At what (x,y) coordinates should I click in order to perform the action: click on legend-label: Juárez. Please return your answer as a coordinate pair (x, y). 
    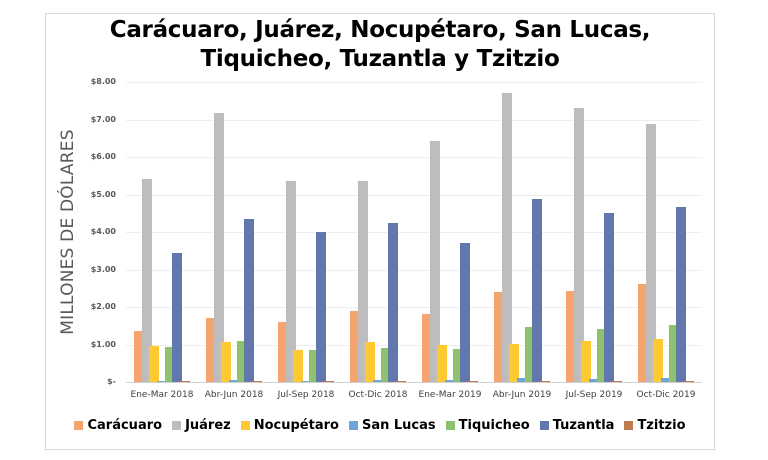
    Looking at the image, I should click on (208, 425).